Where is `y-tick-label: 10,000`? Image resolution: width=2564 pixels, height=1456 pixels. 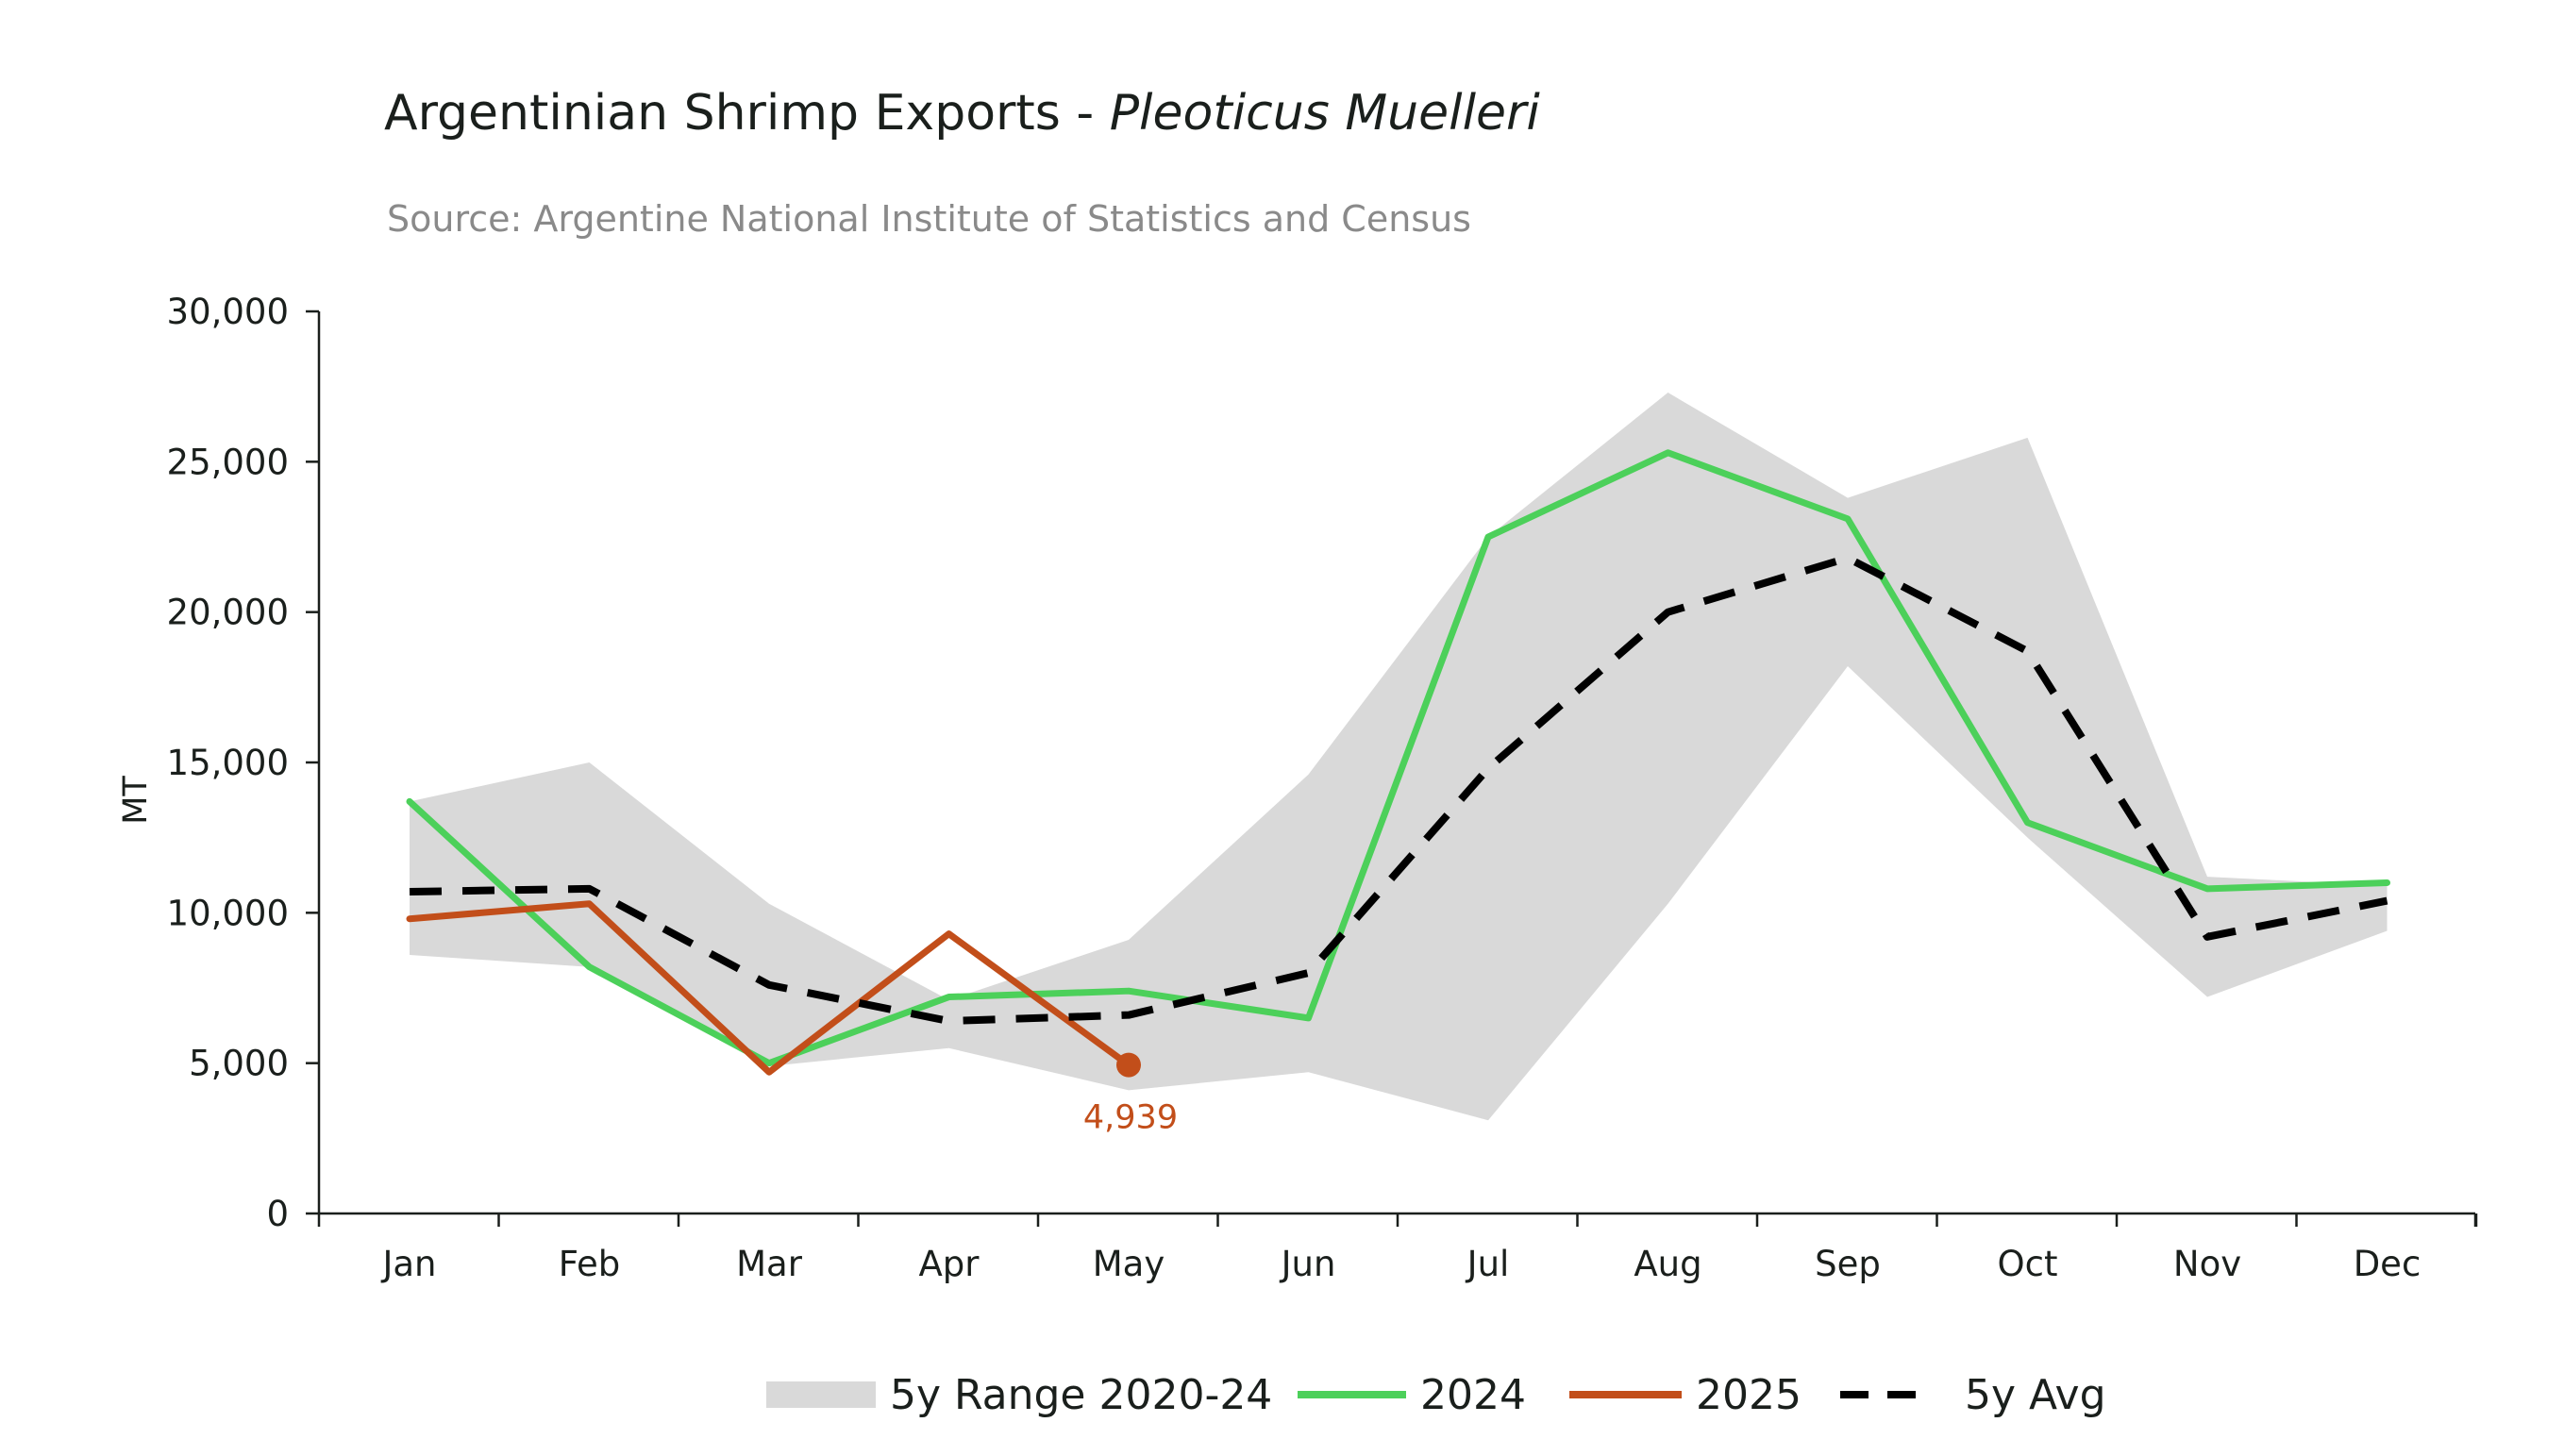 y-tick-label: 10,000 is located at coordinates (228, 913).